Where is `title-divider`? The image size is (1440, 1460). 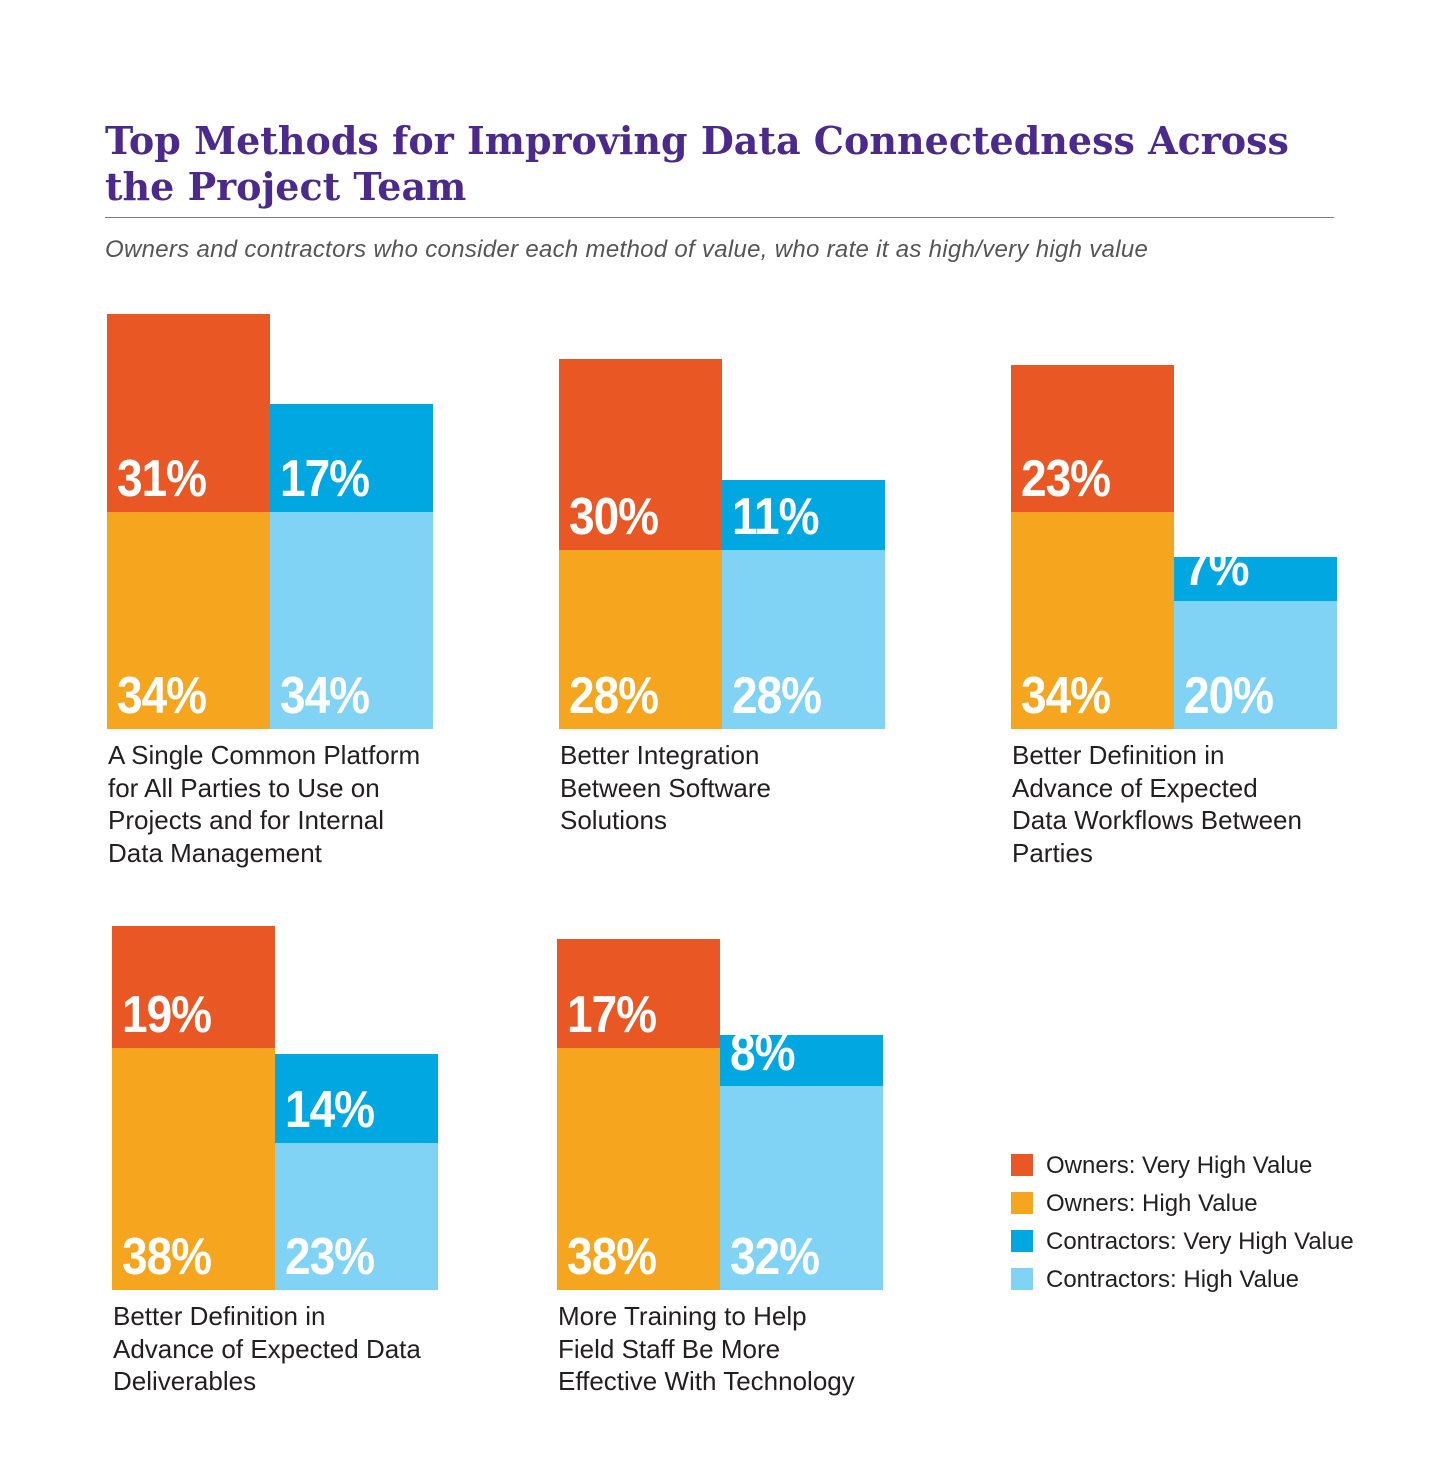 title-divider is located at coordinates (719, 217).